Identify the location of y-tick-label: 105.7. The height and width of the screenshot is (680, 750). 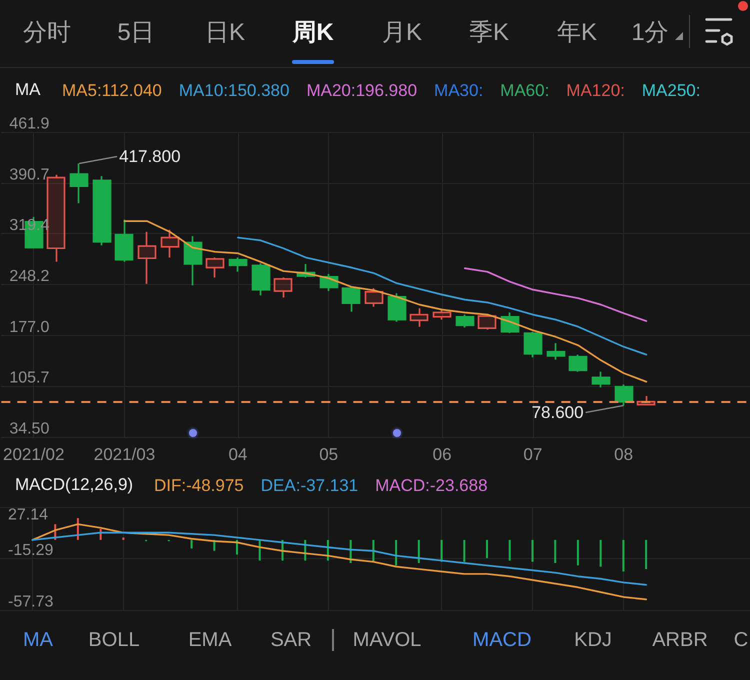
(29, 378).